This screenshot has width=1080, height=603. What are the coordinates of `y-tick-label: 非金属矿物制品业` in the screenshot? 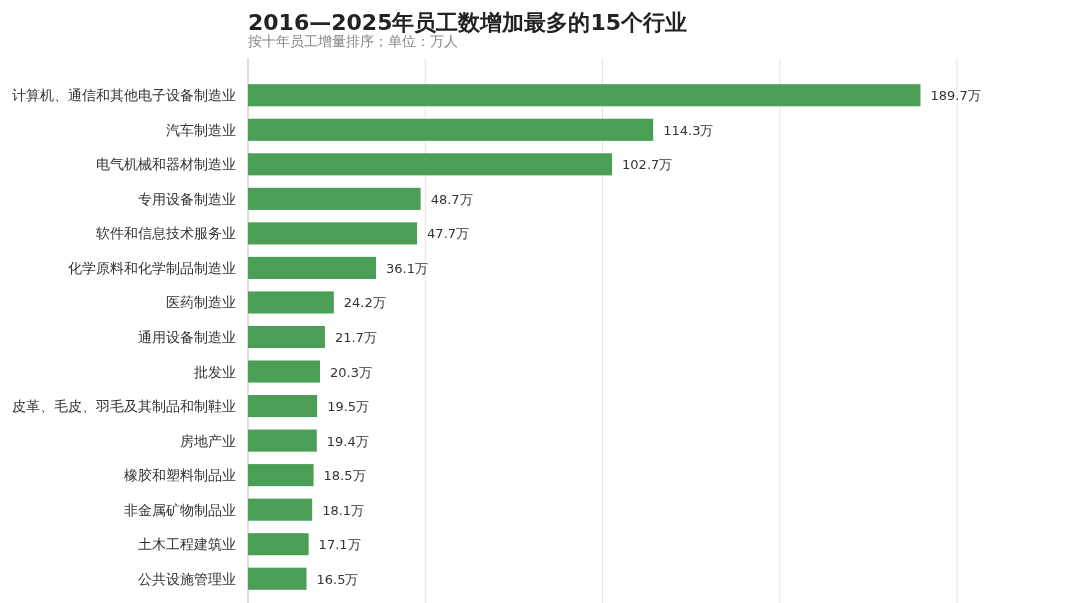 It's located at (180, 509).